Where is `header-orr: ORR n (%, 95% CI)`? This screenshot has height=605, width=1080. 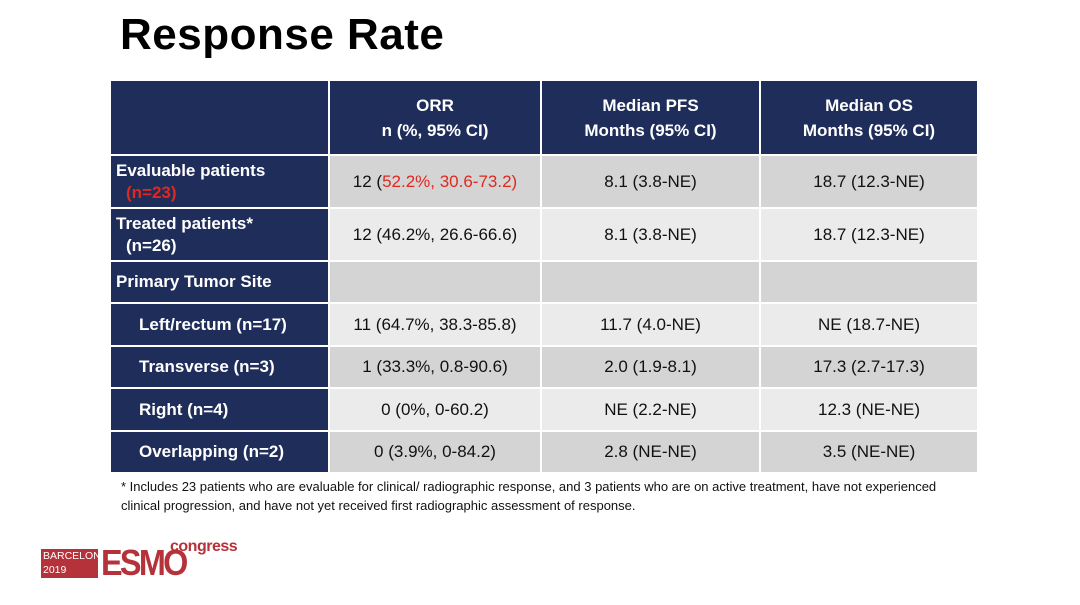
header-orr: ORR n (%, 95% CI) is located at coordinates (435, 117).